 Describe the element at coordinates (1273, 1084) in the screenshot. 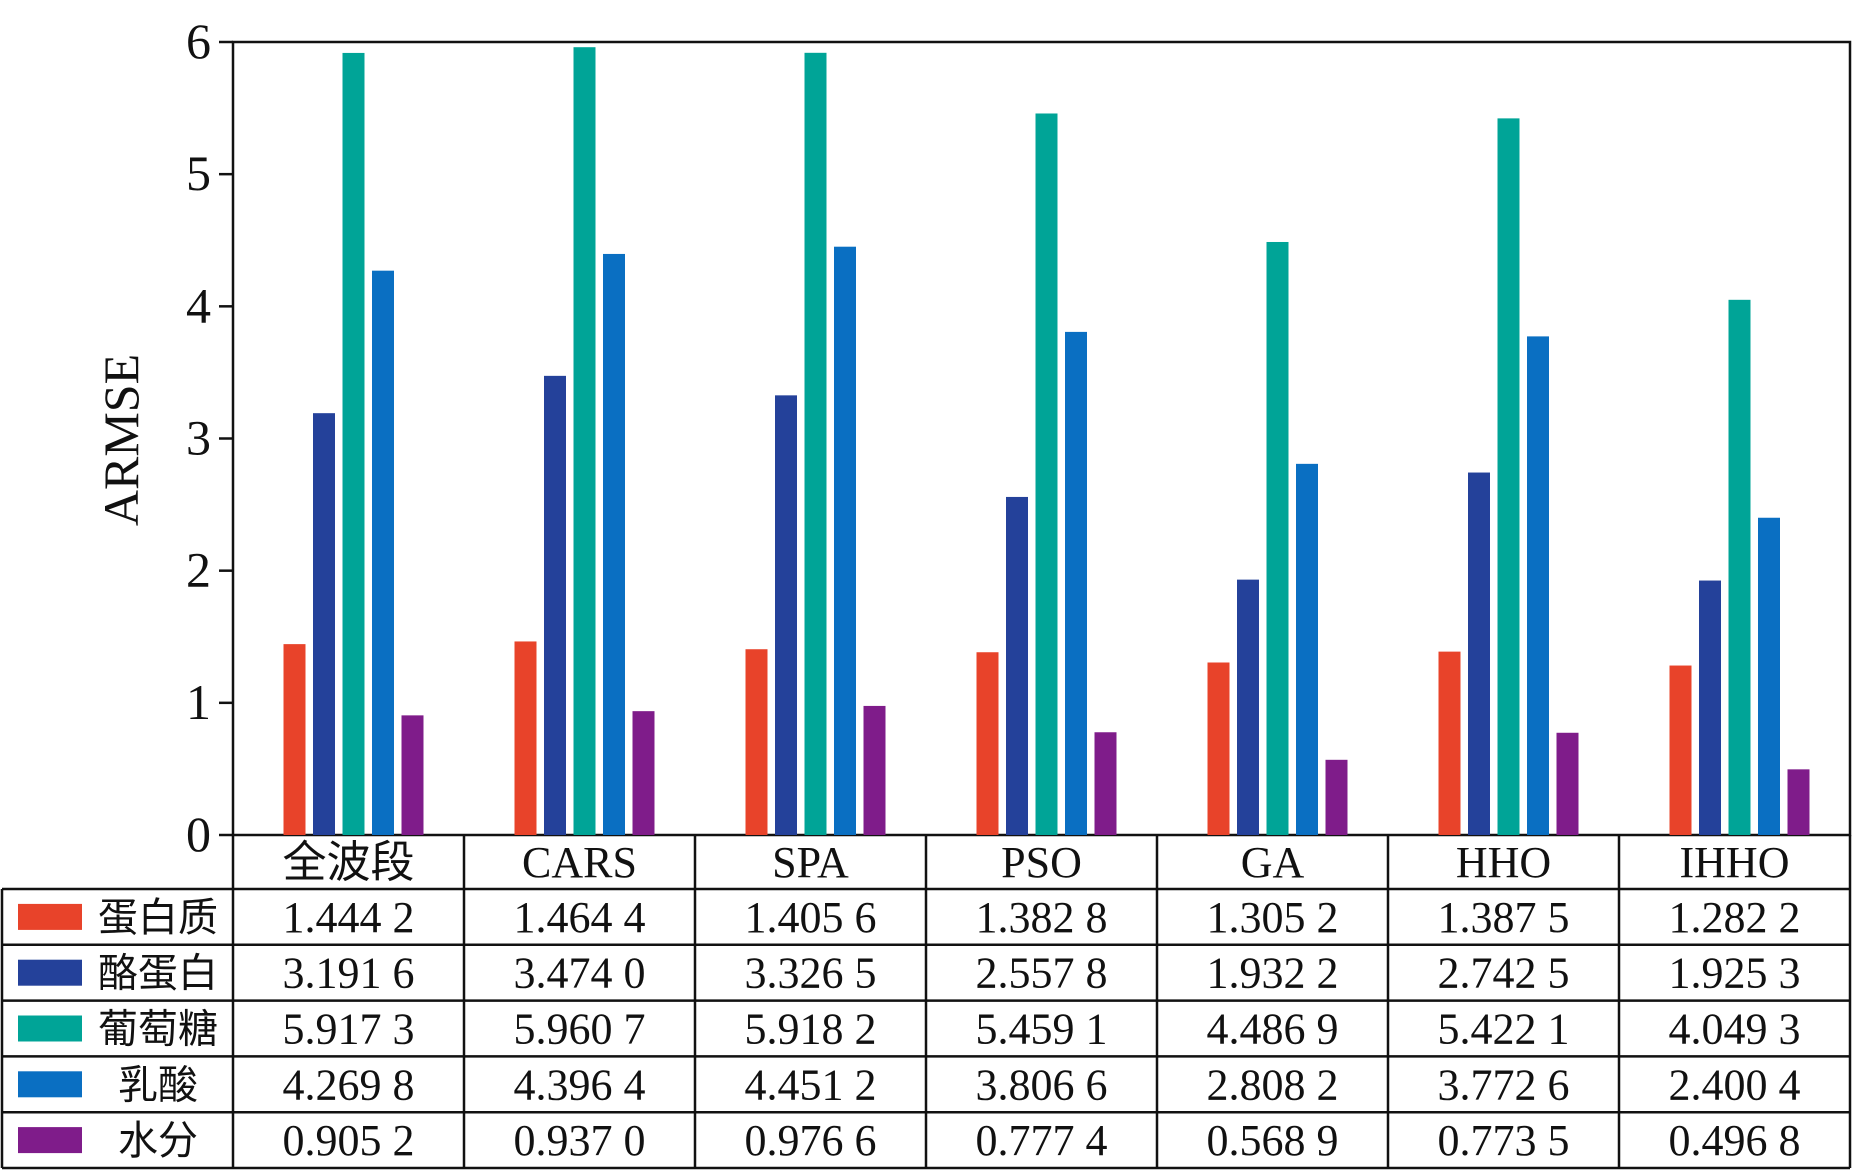

I see `table-cell-value: 2.808 2` at that location.